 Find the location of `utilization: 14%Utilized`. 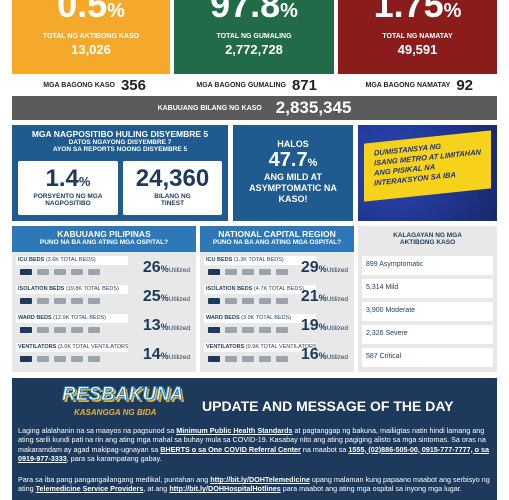

utilization: 14%Utilized is located at coordinates (166, 355).